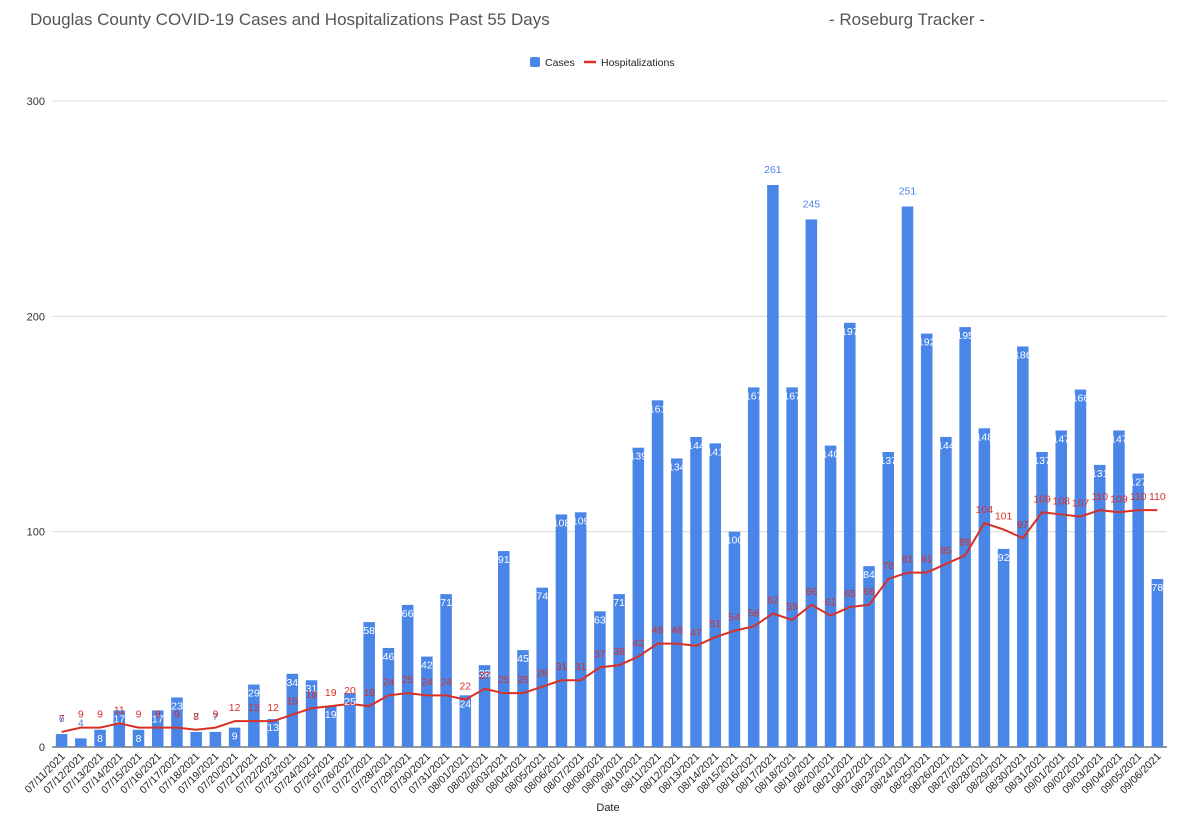 The height and width of the screenshot is (824, 1200). What do you see at coordinates (504, 560) in the screenshot?
I see `cases-data-label: 91` at bounding box center [504, 560].